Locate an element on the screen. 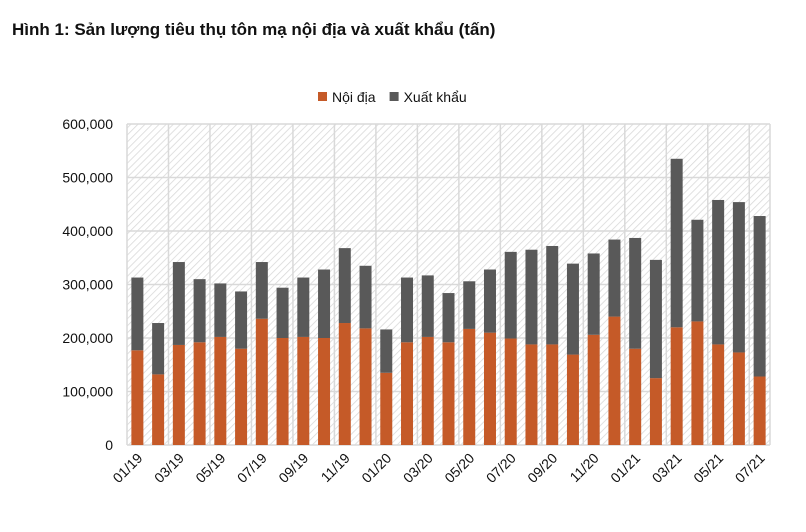 This screenshot has width=806, height=532. x-tick-label: 03/20 is located at coordinates (418, 468).